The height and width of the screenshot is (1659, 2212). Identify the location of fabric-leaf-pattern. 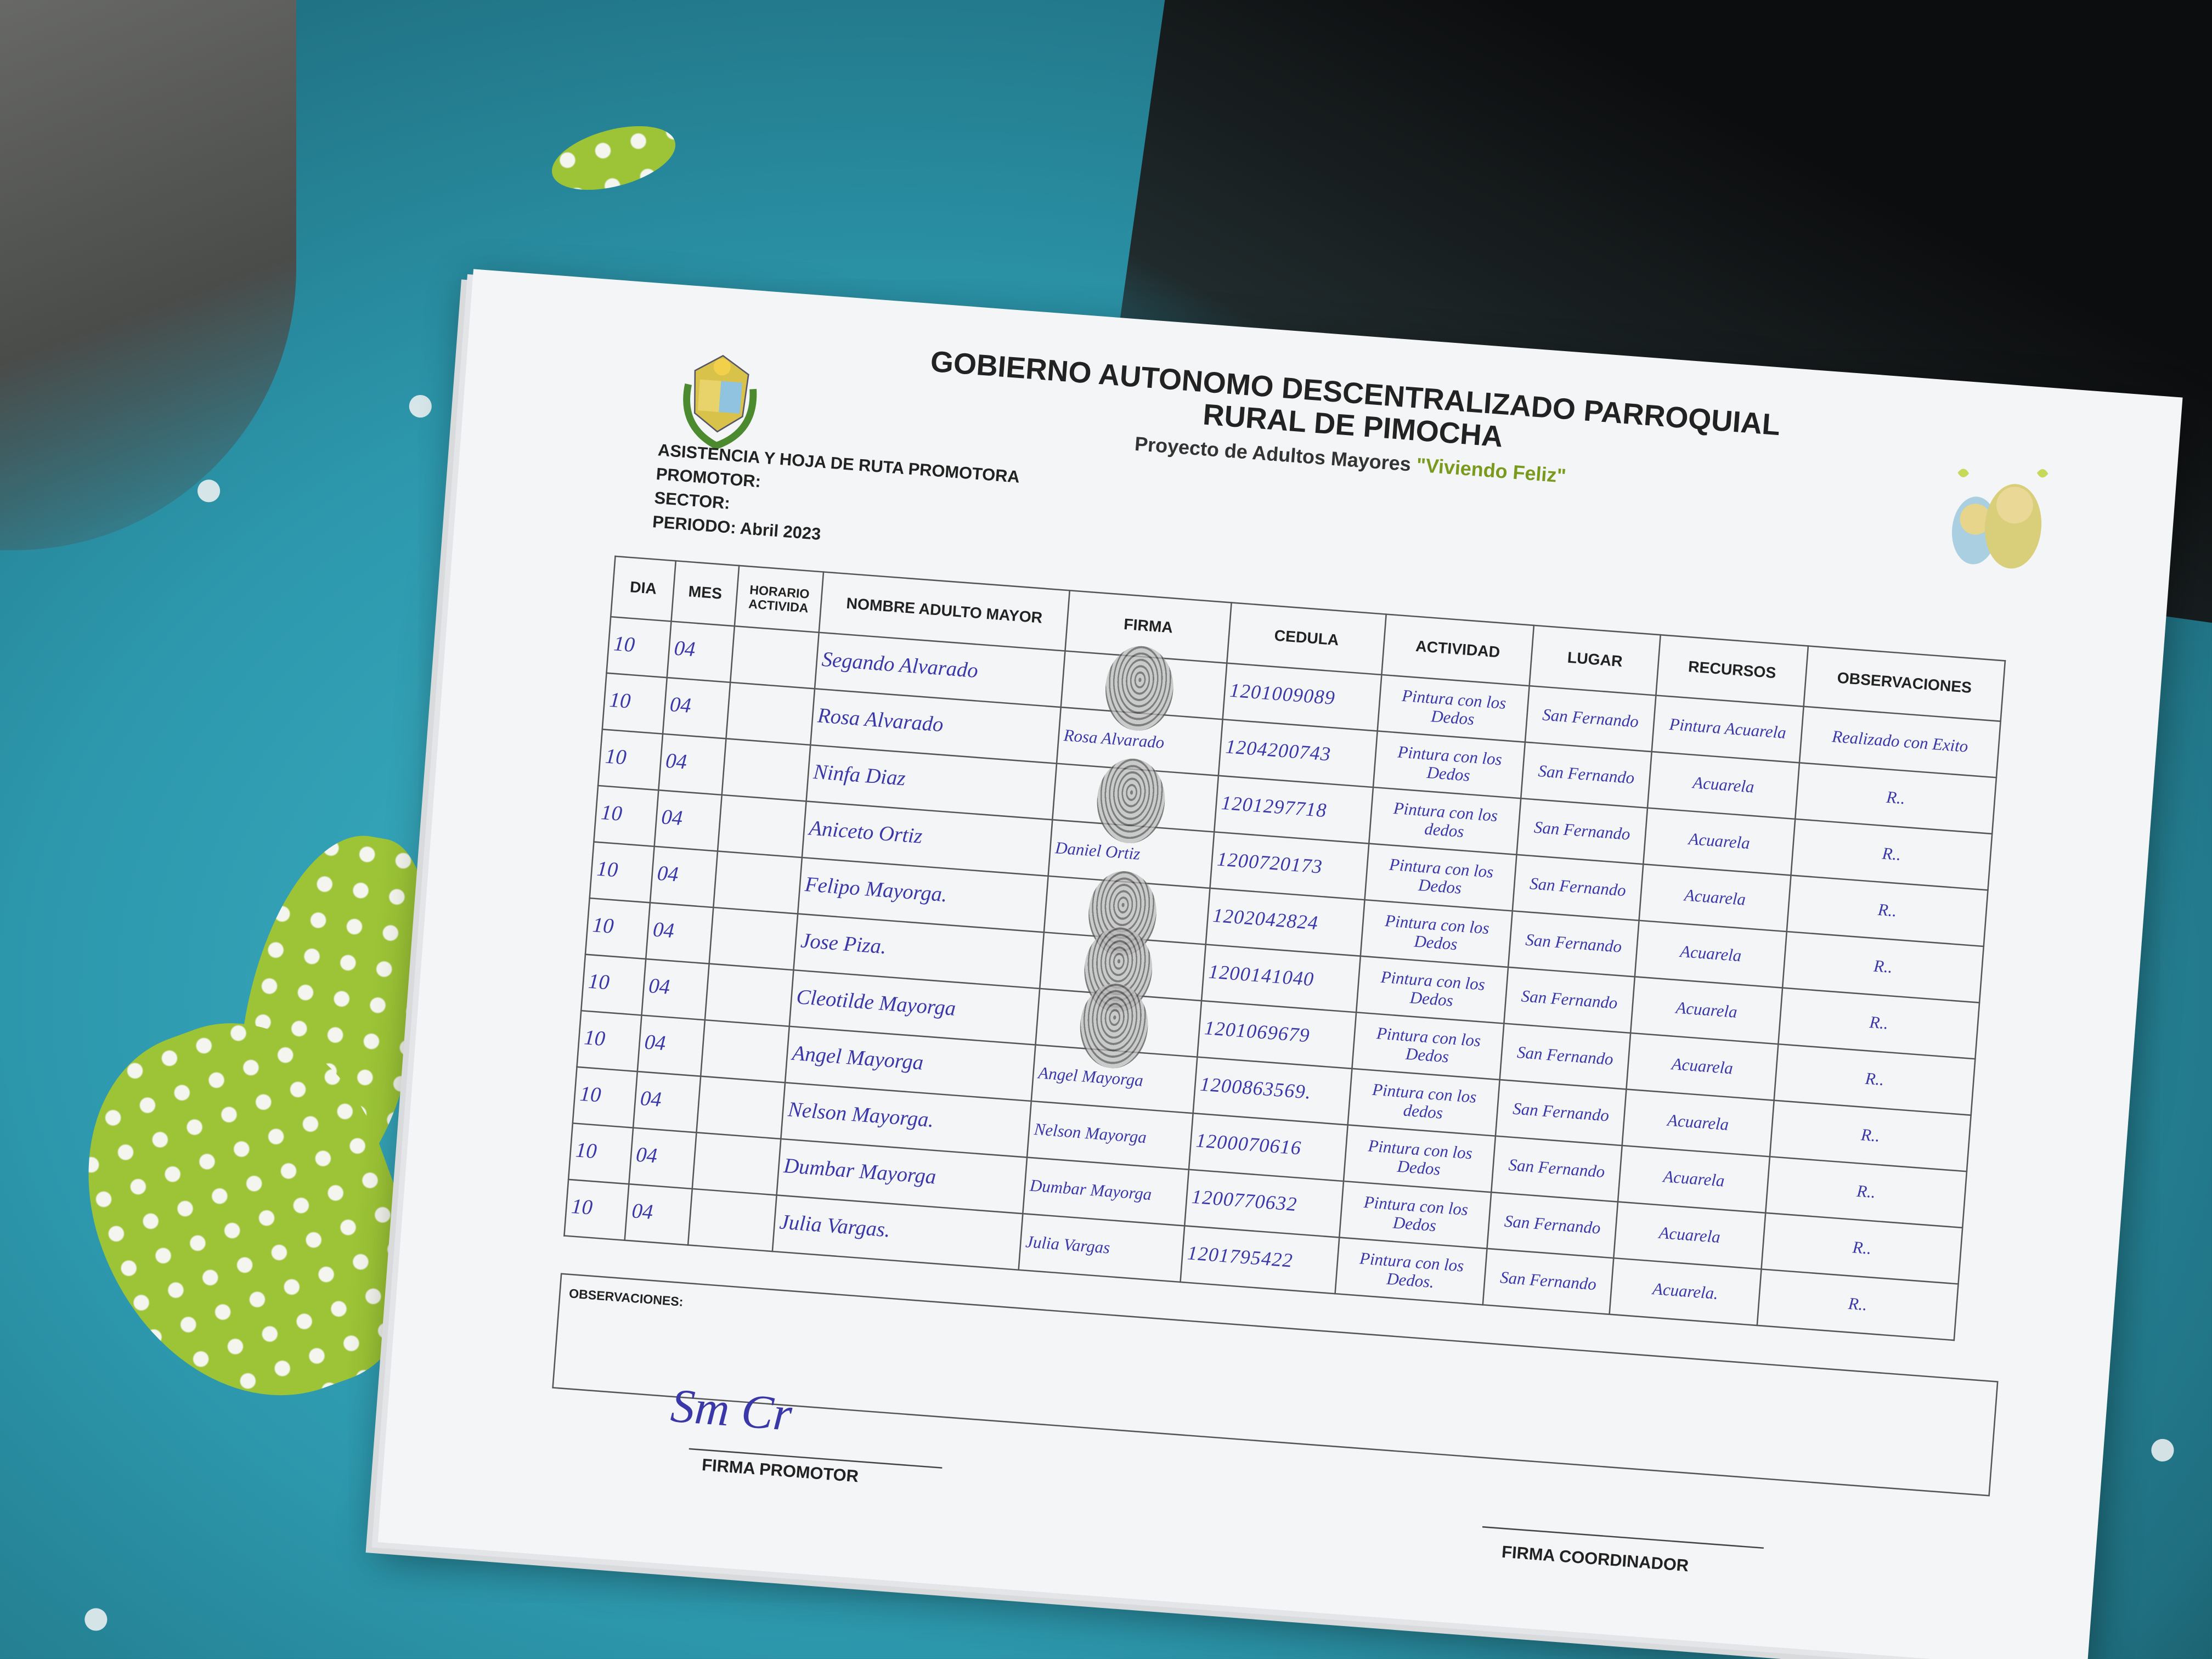
(613, 158).